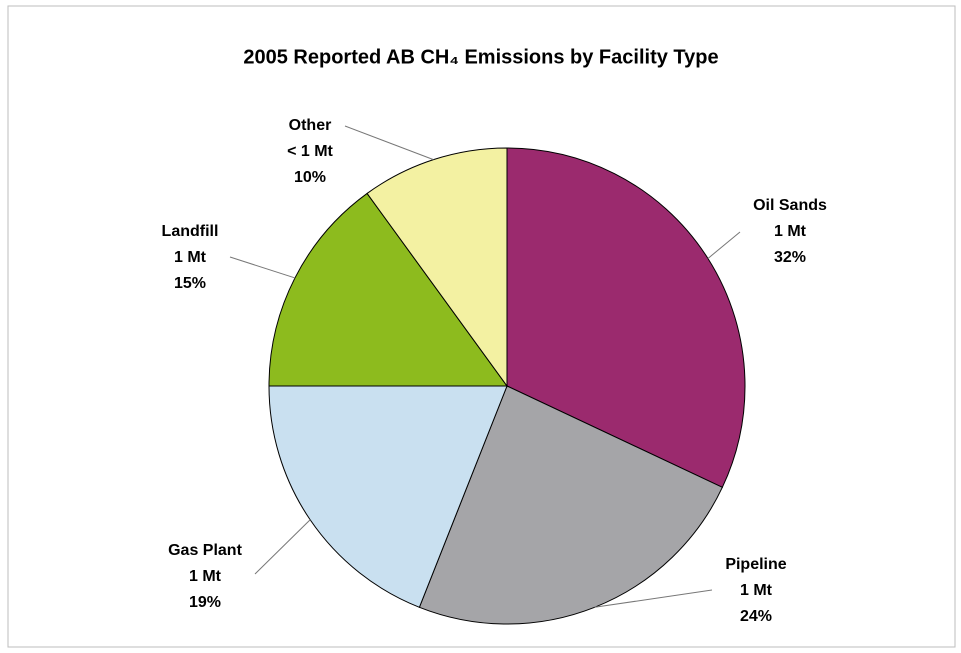  Describe the element at coordinates (310, 125) in the screenshot. I see `slice-label: Other` at that location.